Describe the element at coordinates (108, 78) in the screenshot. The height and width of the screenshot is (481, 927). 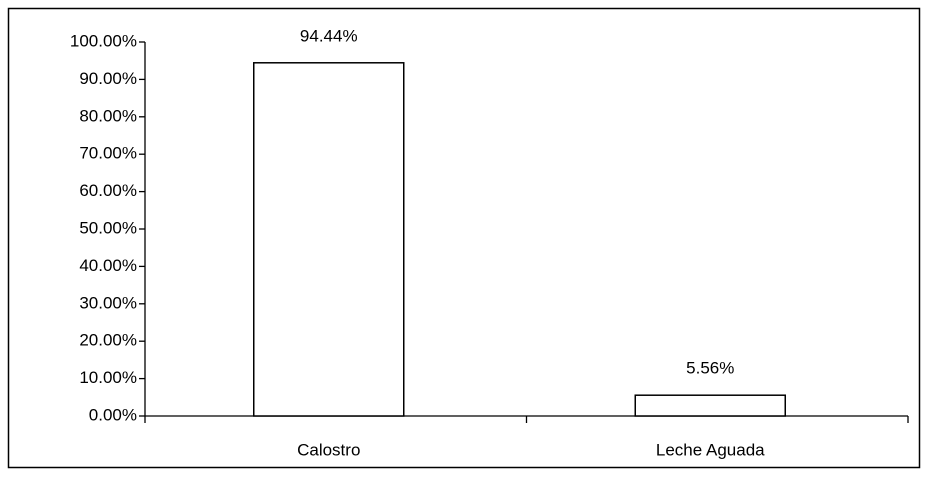
I see `y-tick-label: 90.00%` at that location.